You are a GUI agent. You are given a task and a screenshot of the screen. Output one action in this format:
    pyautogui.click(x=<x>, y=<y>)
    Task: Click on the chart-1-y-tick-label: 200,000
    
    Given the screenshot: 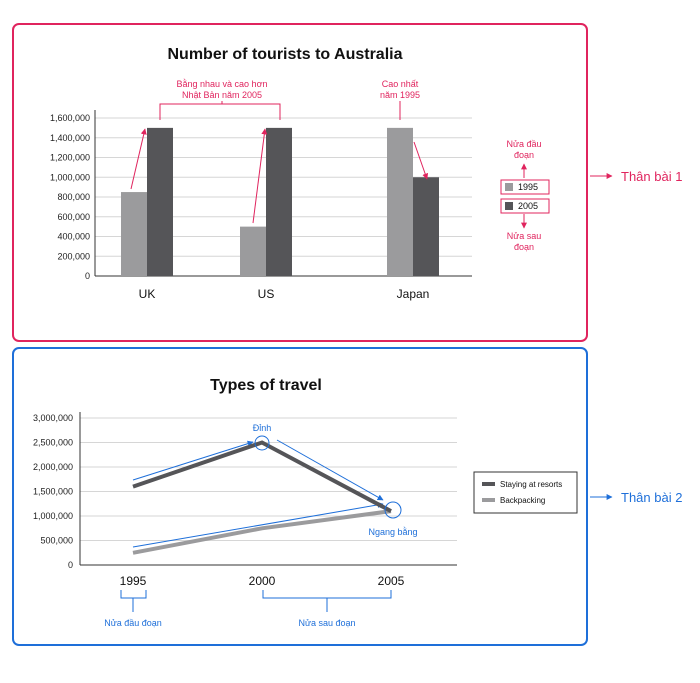 What is the action you would take?
    pyautogui.click(x=73, y=256)
    